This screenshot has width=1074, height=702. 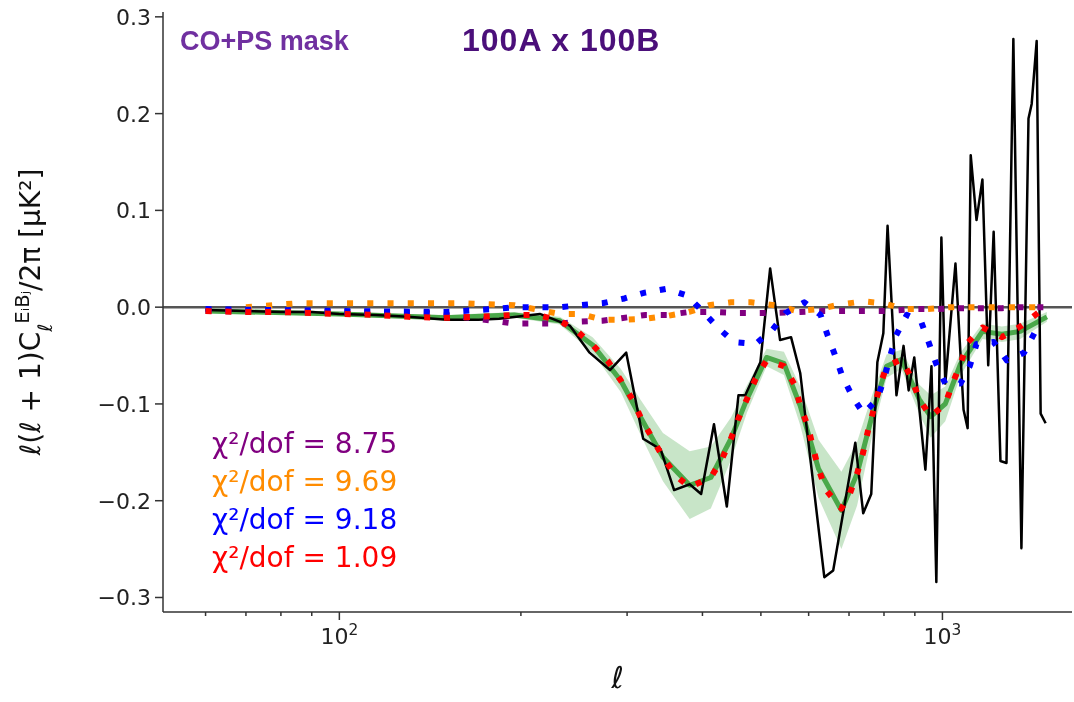 What do you see at coordinates (561, 40) in the screenshot?
I see `chart-title: 100A x 100B` at bounding box center [561, 40].